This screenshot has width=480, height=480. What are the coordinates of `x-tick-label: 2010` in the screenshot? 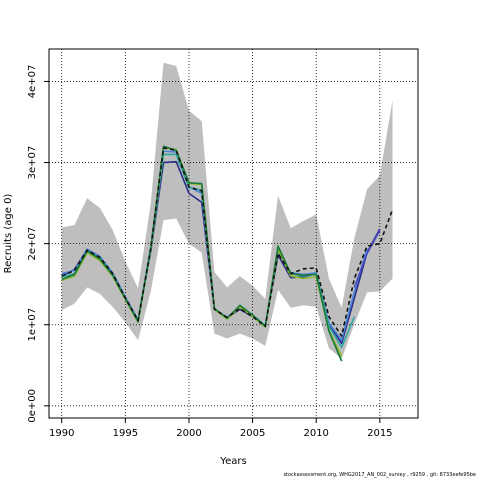 It's located at (315, 433).